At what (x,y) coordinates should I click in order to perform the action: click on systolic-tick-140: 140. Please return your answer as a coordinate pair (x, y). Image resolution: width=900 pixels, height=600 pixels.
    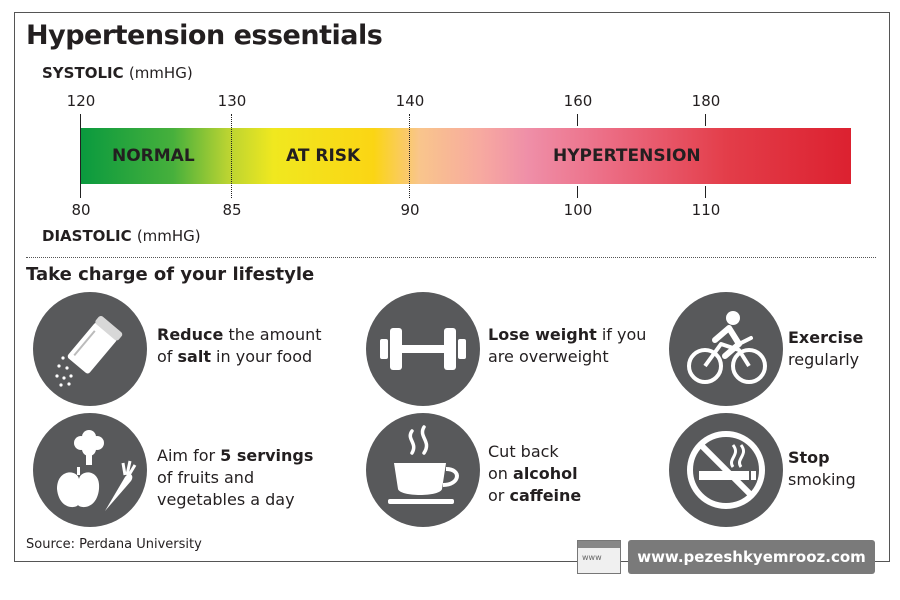
    Looking at the image, I should click on (410, 101).